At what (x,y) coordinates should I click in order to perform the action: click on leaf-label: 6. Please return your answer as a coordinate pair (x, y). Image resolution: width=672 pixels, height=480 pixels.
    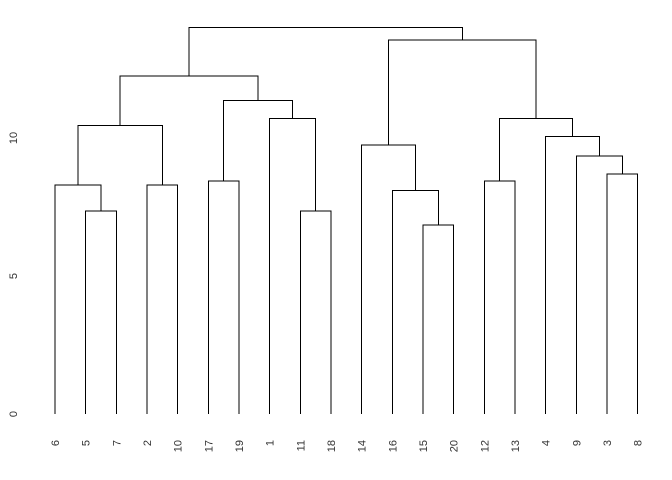
    Looking at the image, I should click on (56, 443).